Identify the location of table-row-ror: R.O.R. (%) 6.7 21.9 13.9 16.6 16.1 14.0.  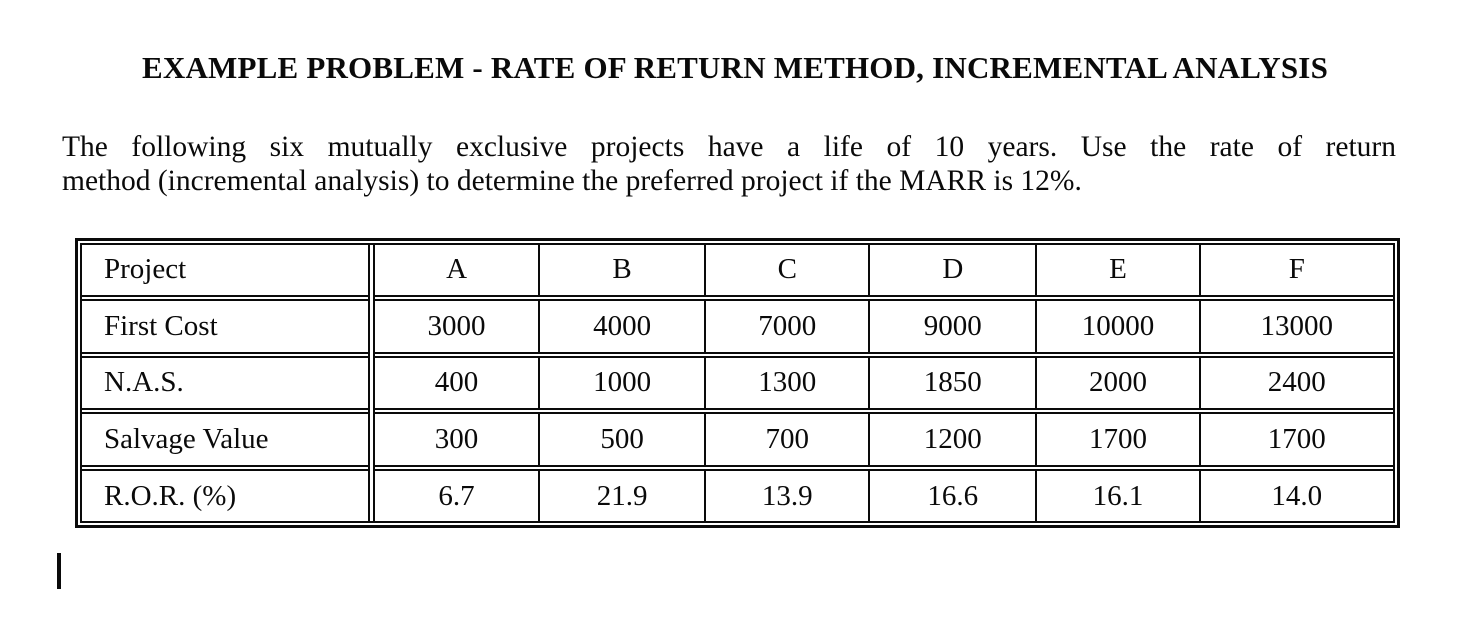
(737, 493).